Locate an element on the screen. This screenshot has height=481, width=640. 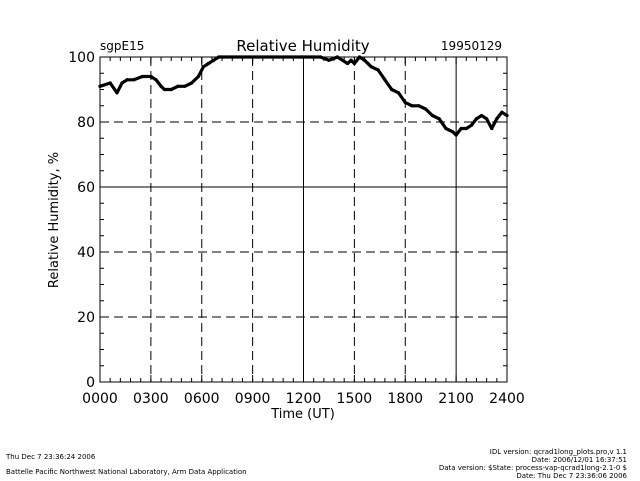
x-tick-label-2100: 2100 is located at coordinates (456, 399).